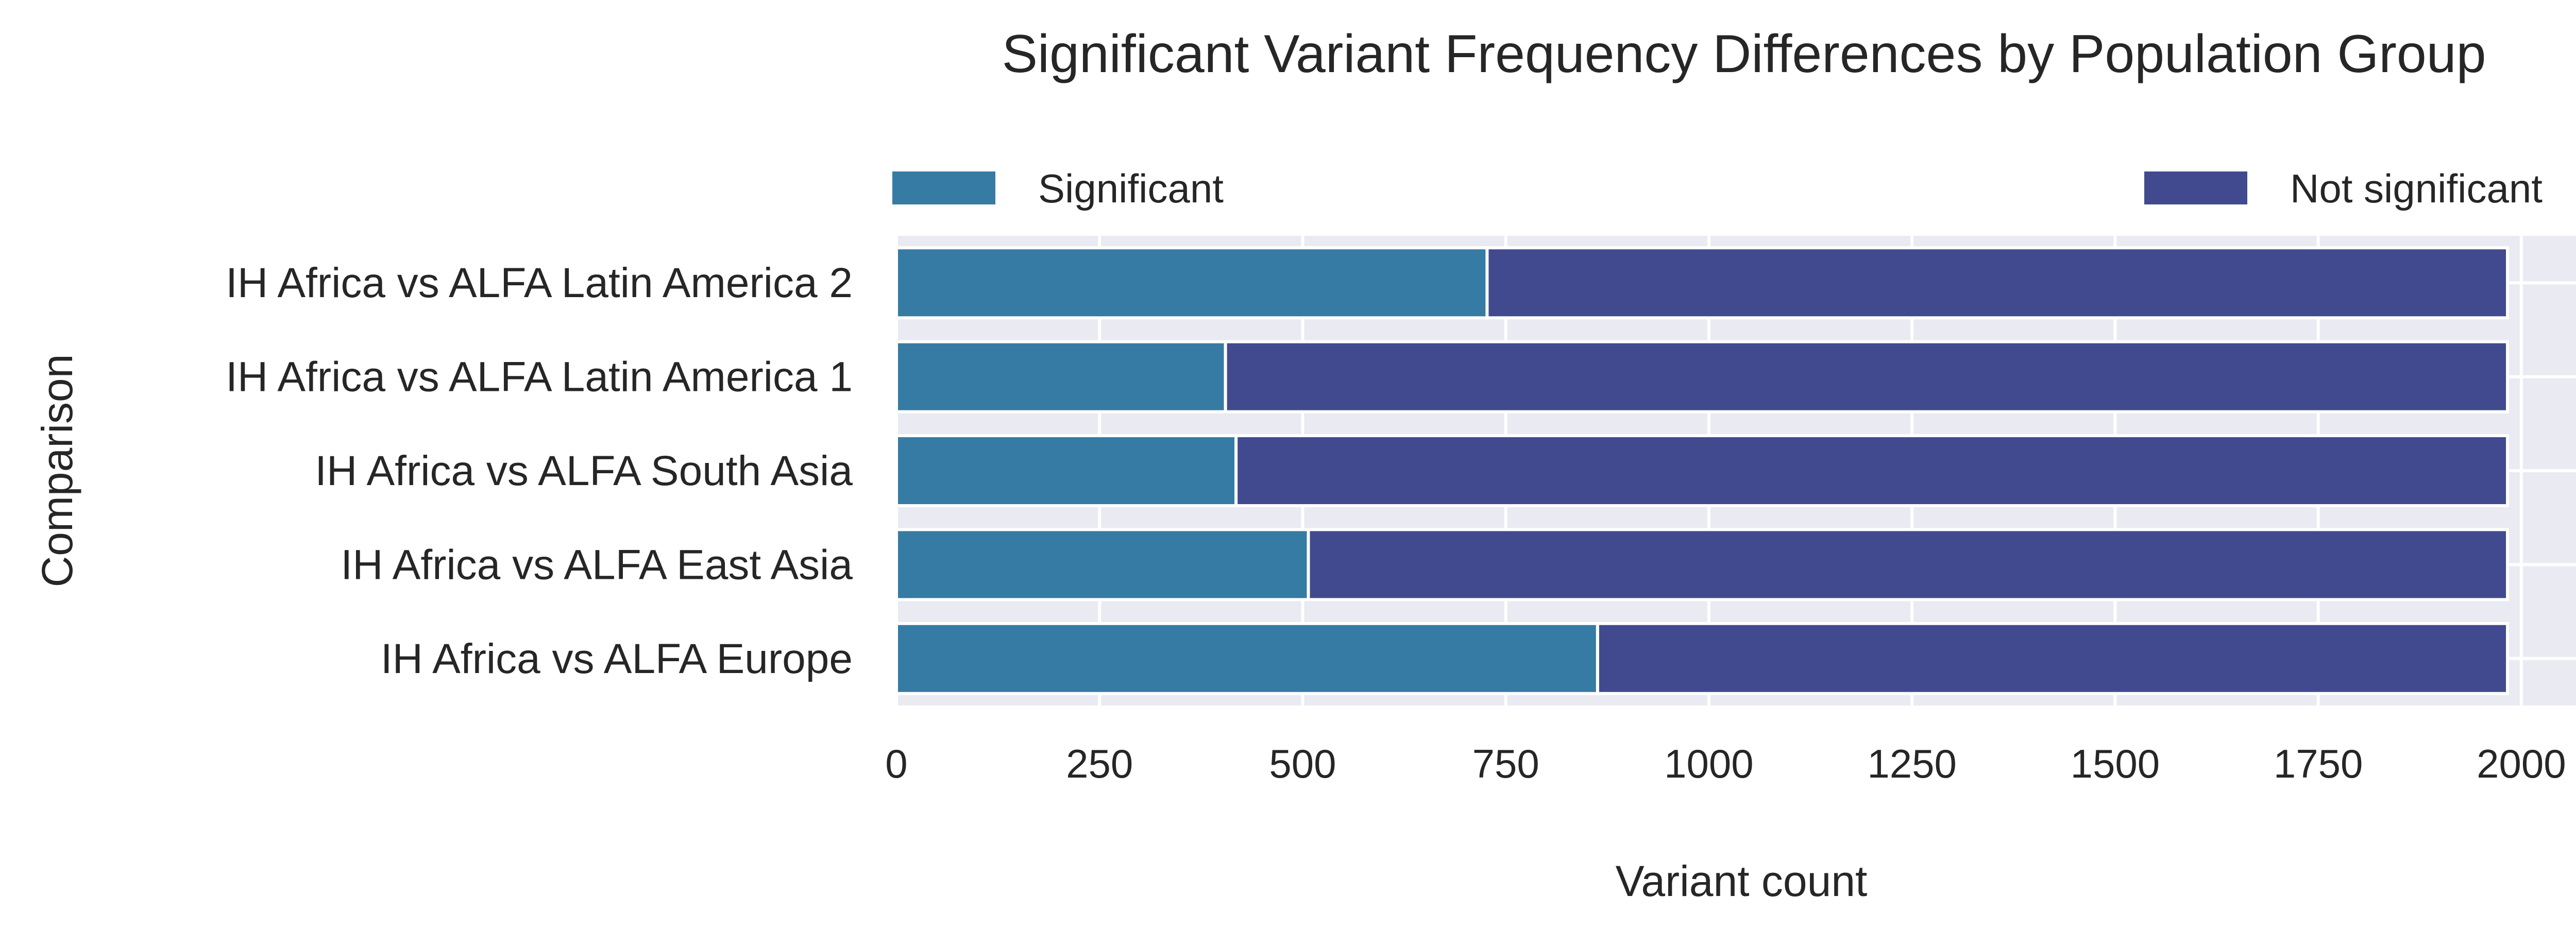 This screenshot has height=930, width=2576. I want to click on x-tick-label: 2000, so click(2521, 764).